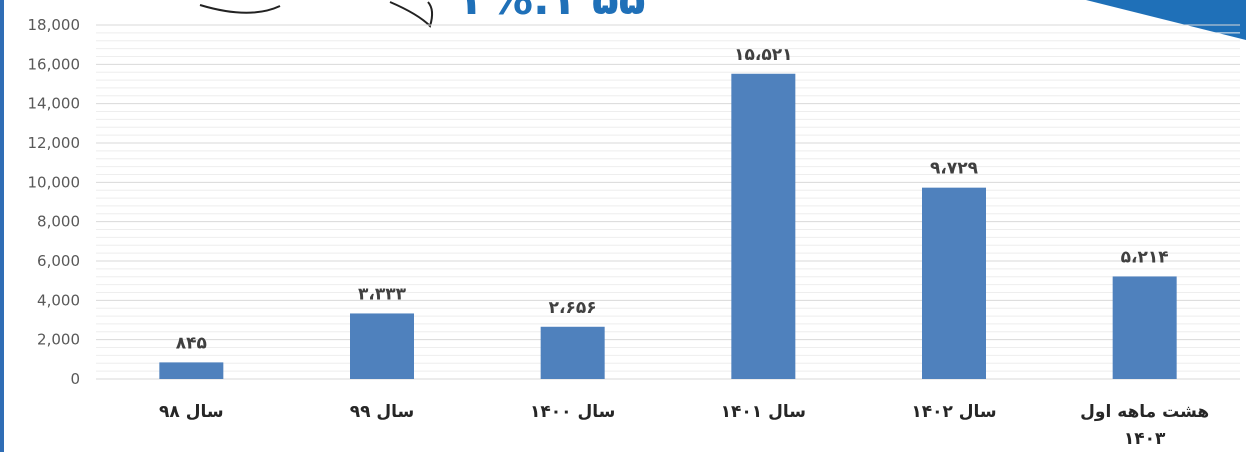 Image resolution: width=1246 pixels, height=452 pixels. What do you see at coordinates (58, 261) in the screenshot?
I see `y-tick-label: 6,000` at bounding box center [58, 261].